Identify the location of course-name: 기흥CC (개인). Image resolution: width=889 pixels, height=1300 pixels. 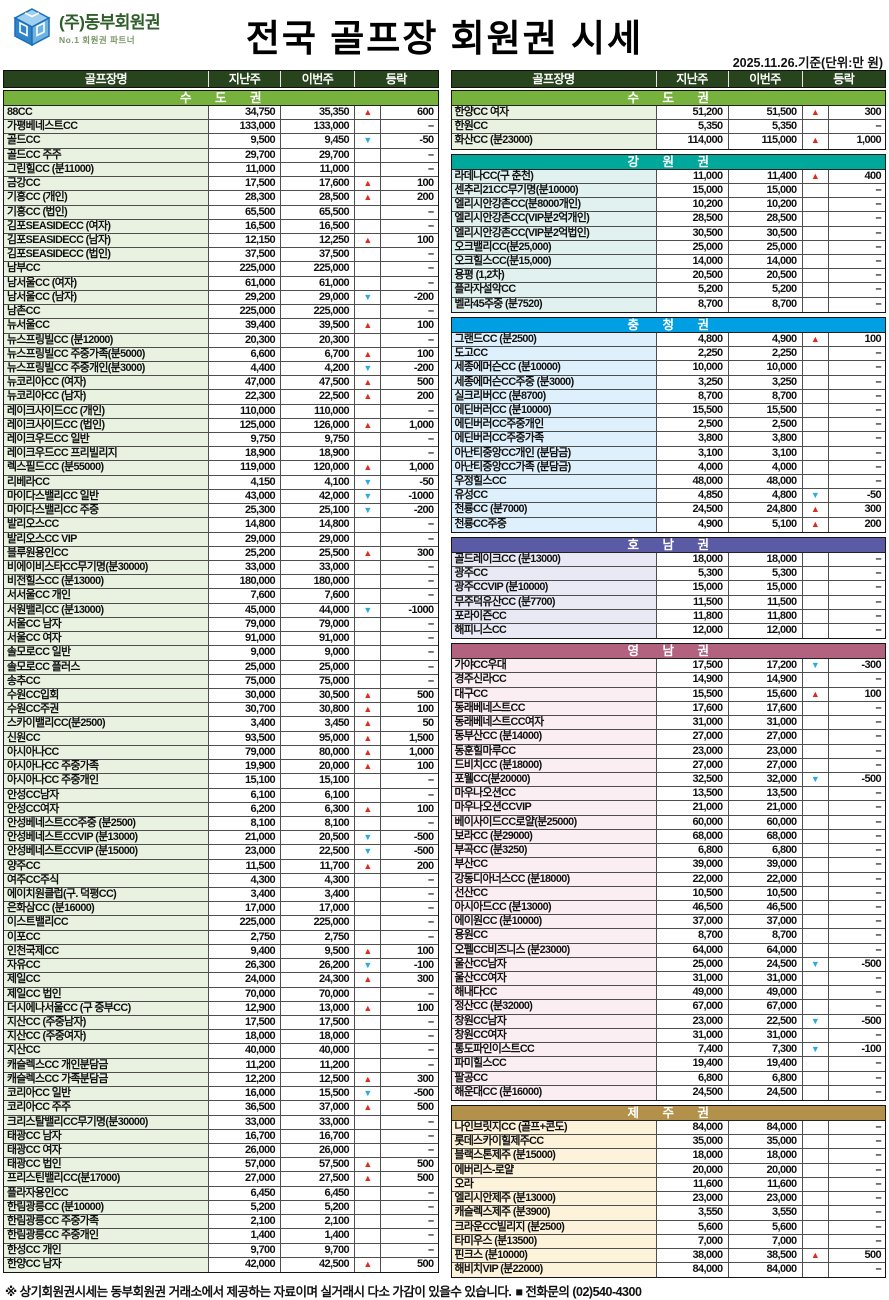
(106, 198).